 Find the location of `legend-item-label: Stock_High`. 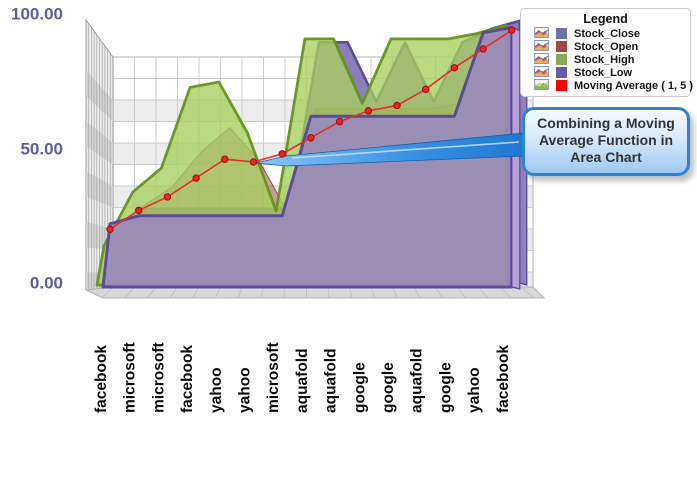

legend-item-label: Stock_High is located at coordinates (604, 59).